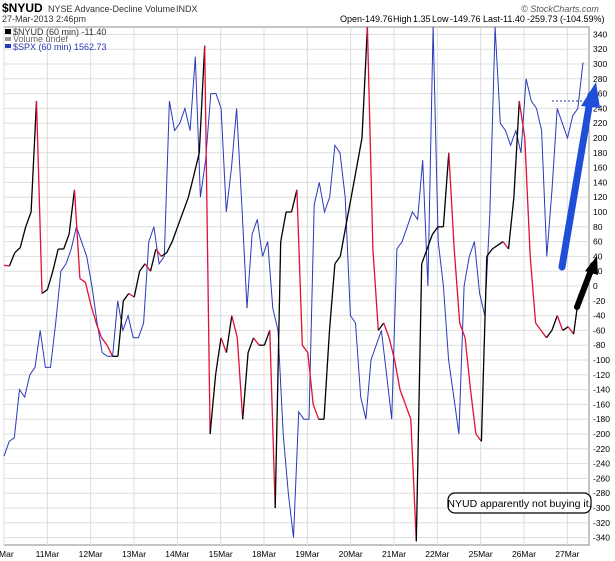  I want to click on y-tick-label: 120, so click(600, 197).